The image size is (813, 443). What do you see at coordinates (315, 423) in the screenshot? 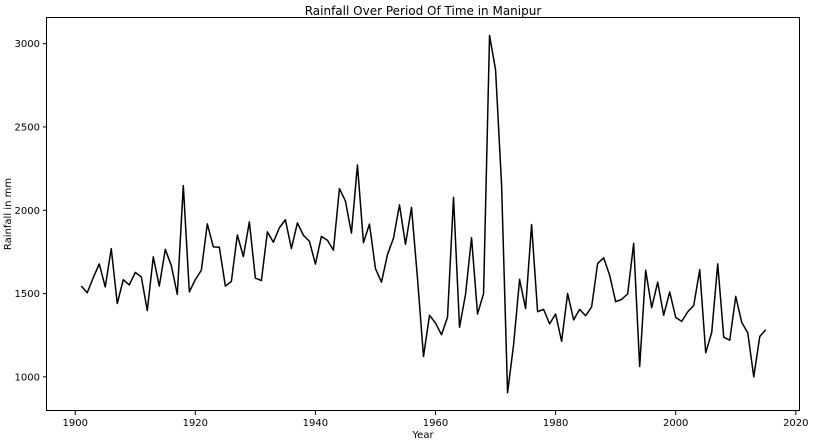
I see `x-tick-label: 1940` at bounding box center [315, 423].